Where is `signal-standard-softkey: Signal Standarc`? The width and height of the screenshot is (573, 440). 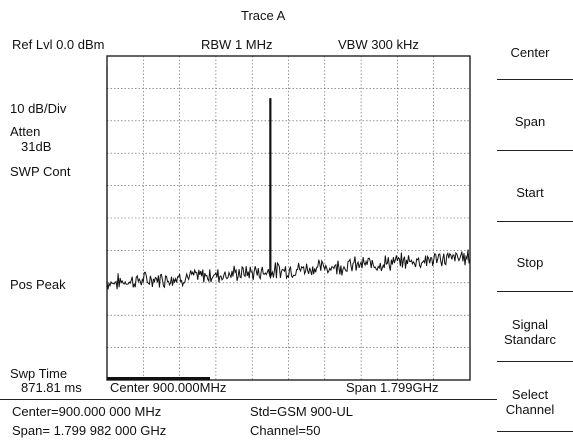
signal-standard-softkey: Signal Standarc is located at coordinates (530, 332).